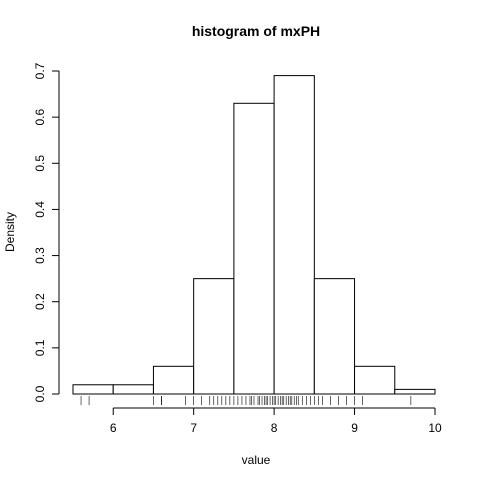  Describe the element at coordinates (193, 428) in the screenshot. I see `x-tick-label-2: 7` at that location.